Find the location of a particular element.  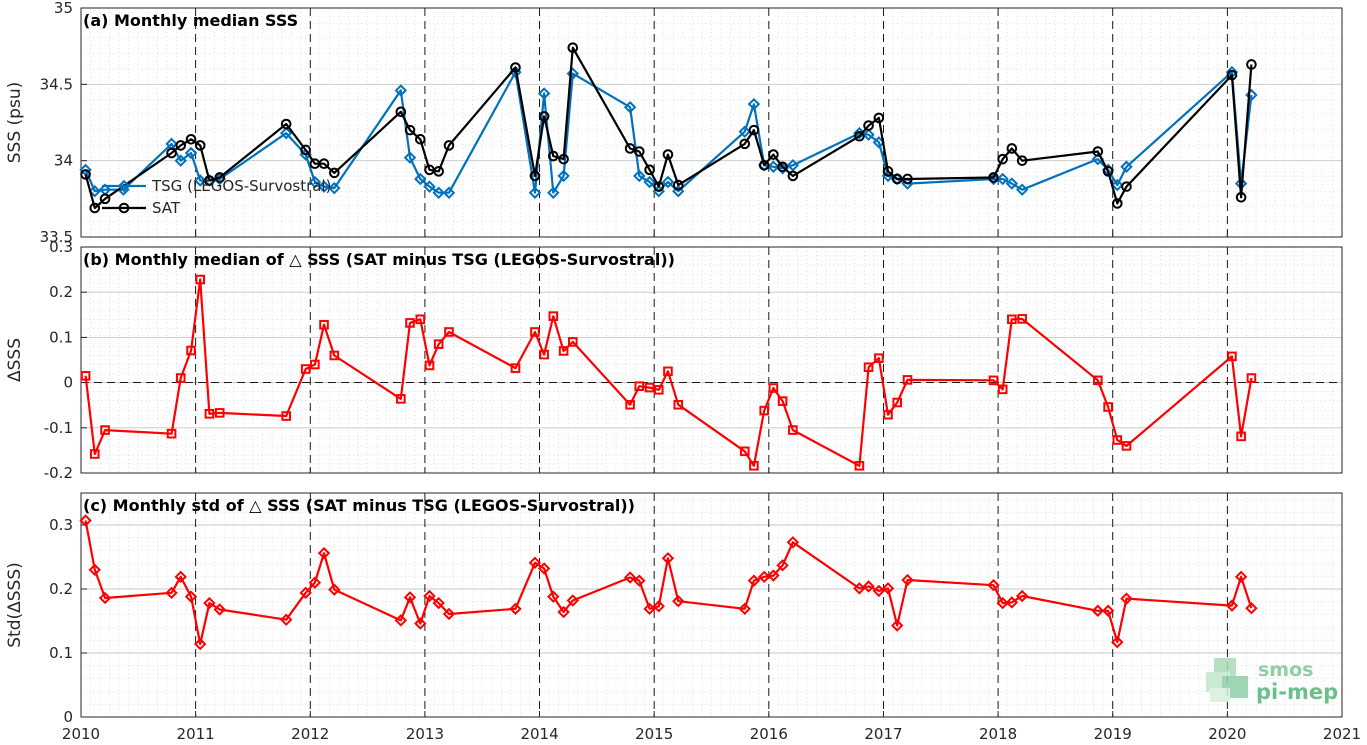

x-tick-label: 2015 is located at coordinates (654, 734).